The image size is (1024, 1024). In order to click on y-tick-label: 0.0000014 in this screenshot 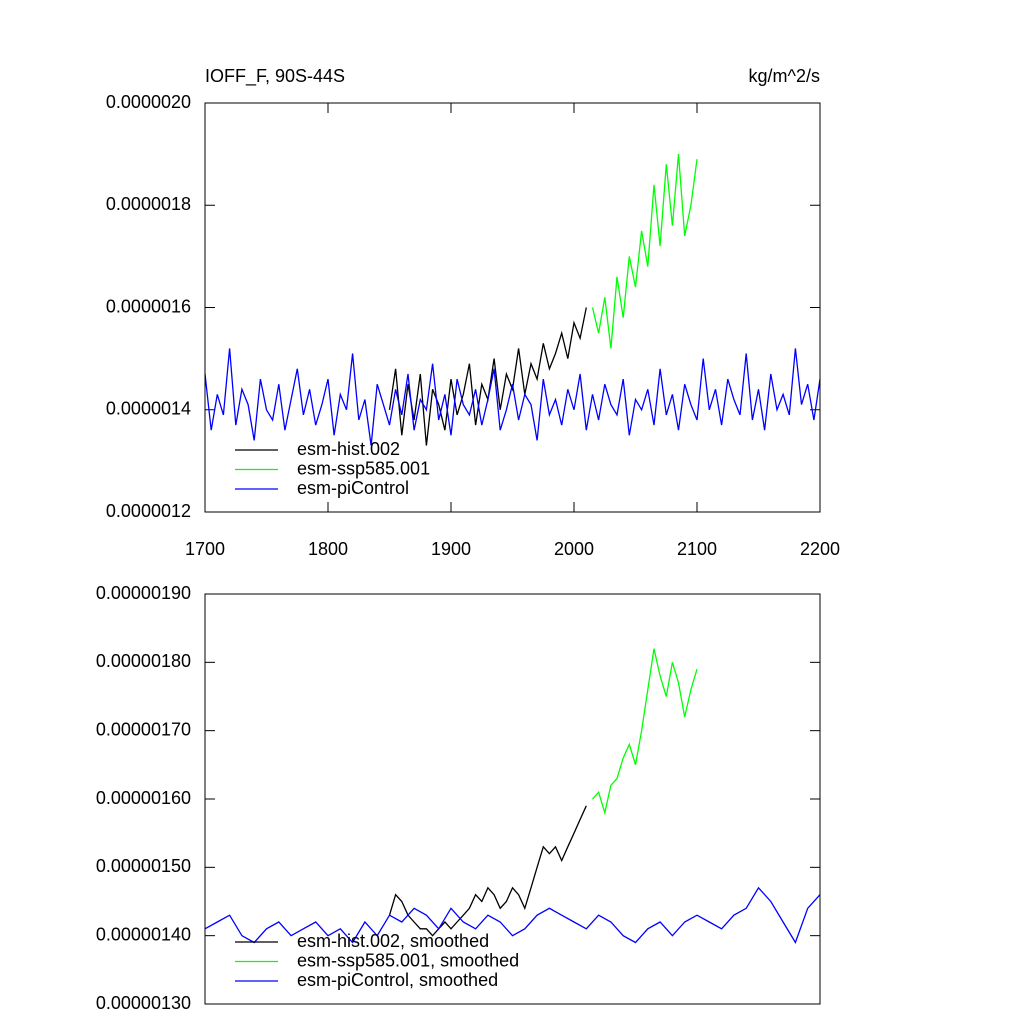, I will do `click(148, 409)`.